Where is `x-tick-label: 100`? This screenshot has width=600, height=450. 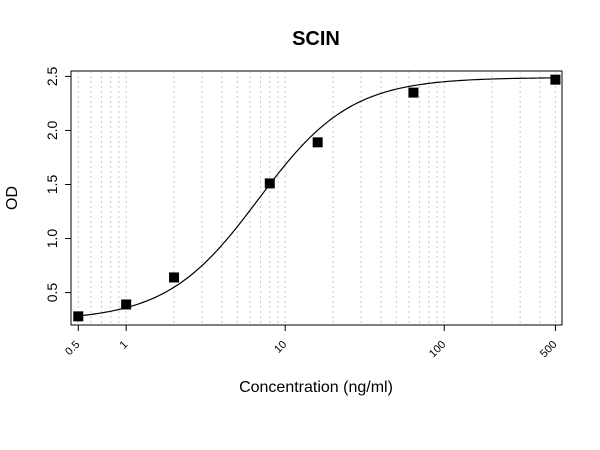 x-tick-label: 100 is located at coordinates (437, 349).